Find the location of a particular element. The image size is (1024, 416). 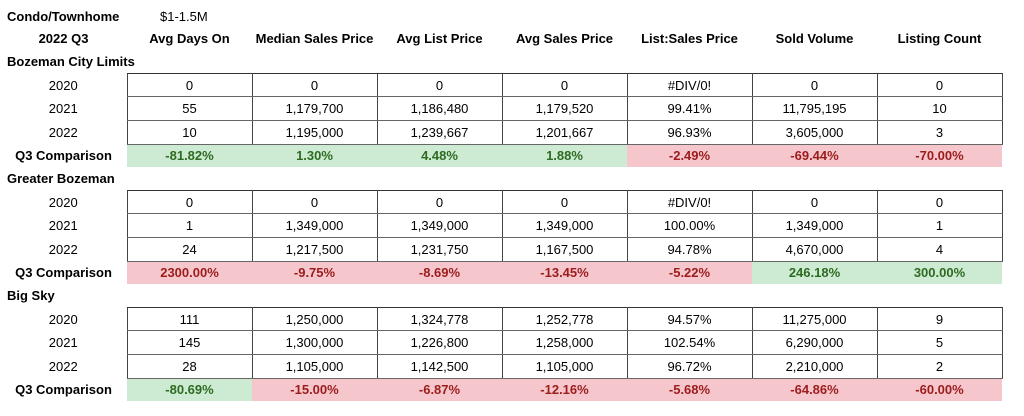

table-cell: 9 is located at coordinates (939, 319).